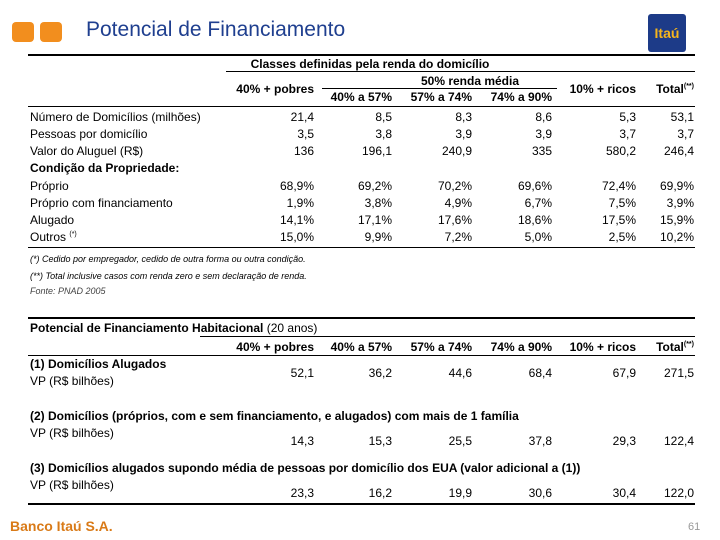 The width and height of the screenshot is (720, 540). I want to click on cell: 36,2, so click(380, 373).